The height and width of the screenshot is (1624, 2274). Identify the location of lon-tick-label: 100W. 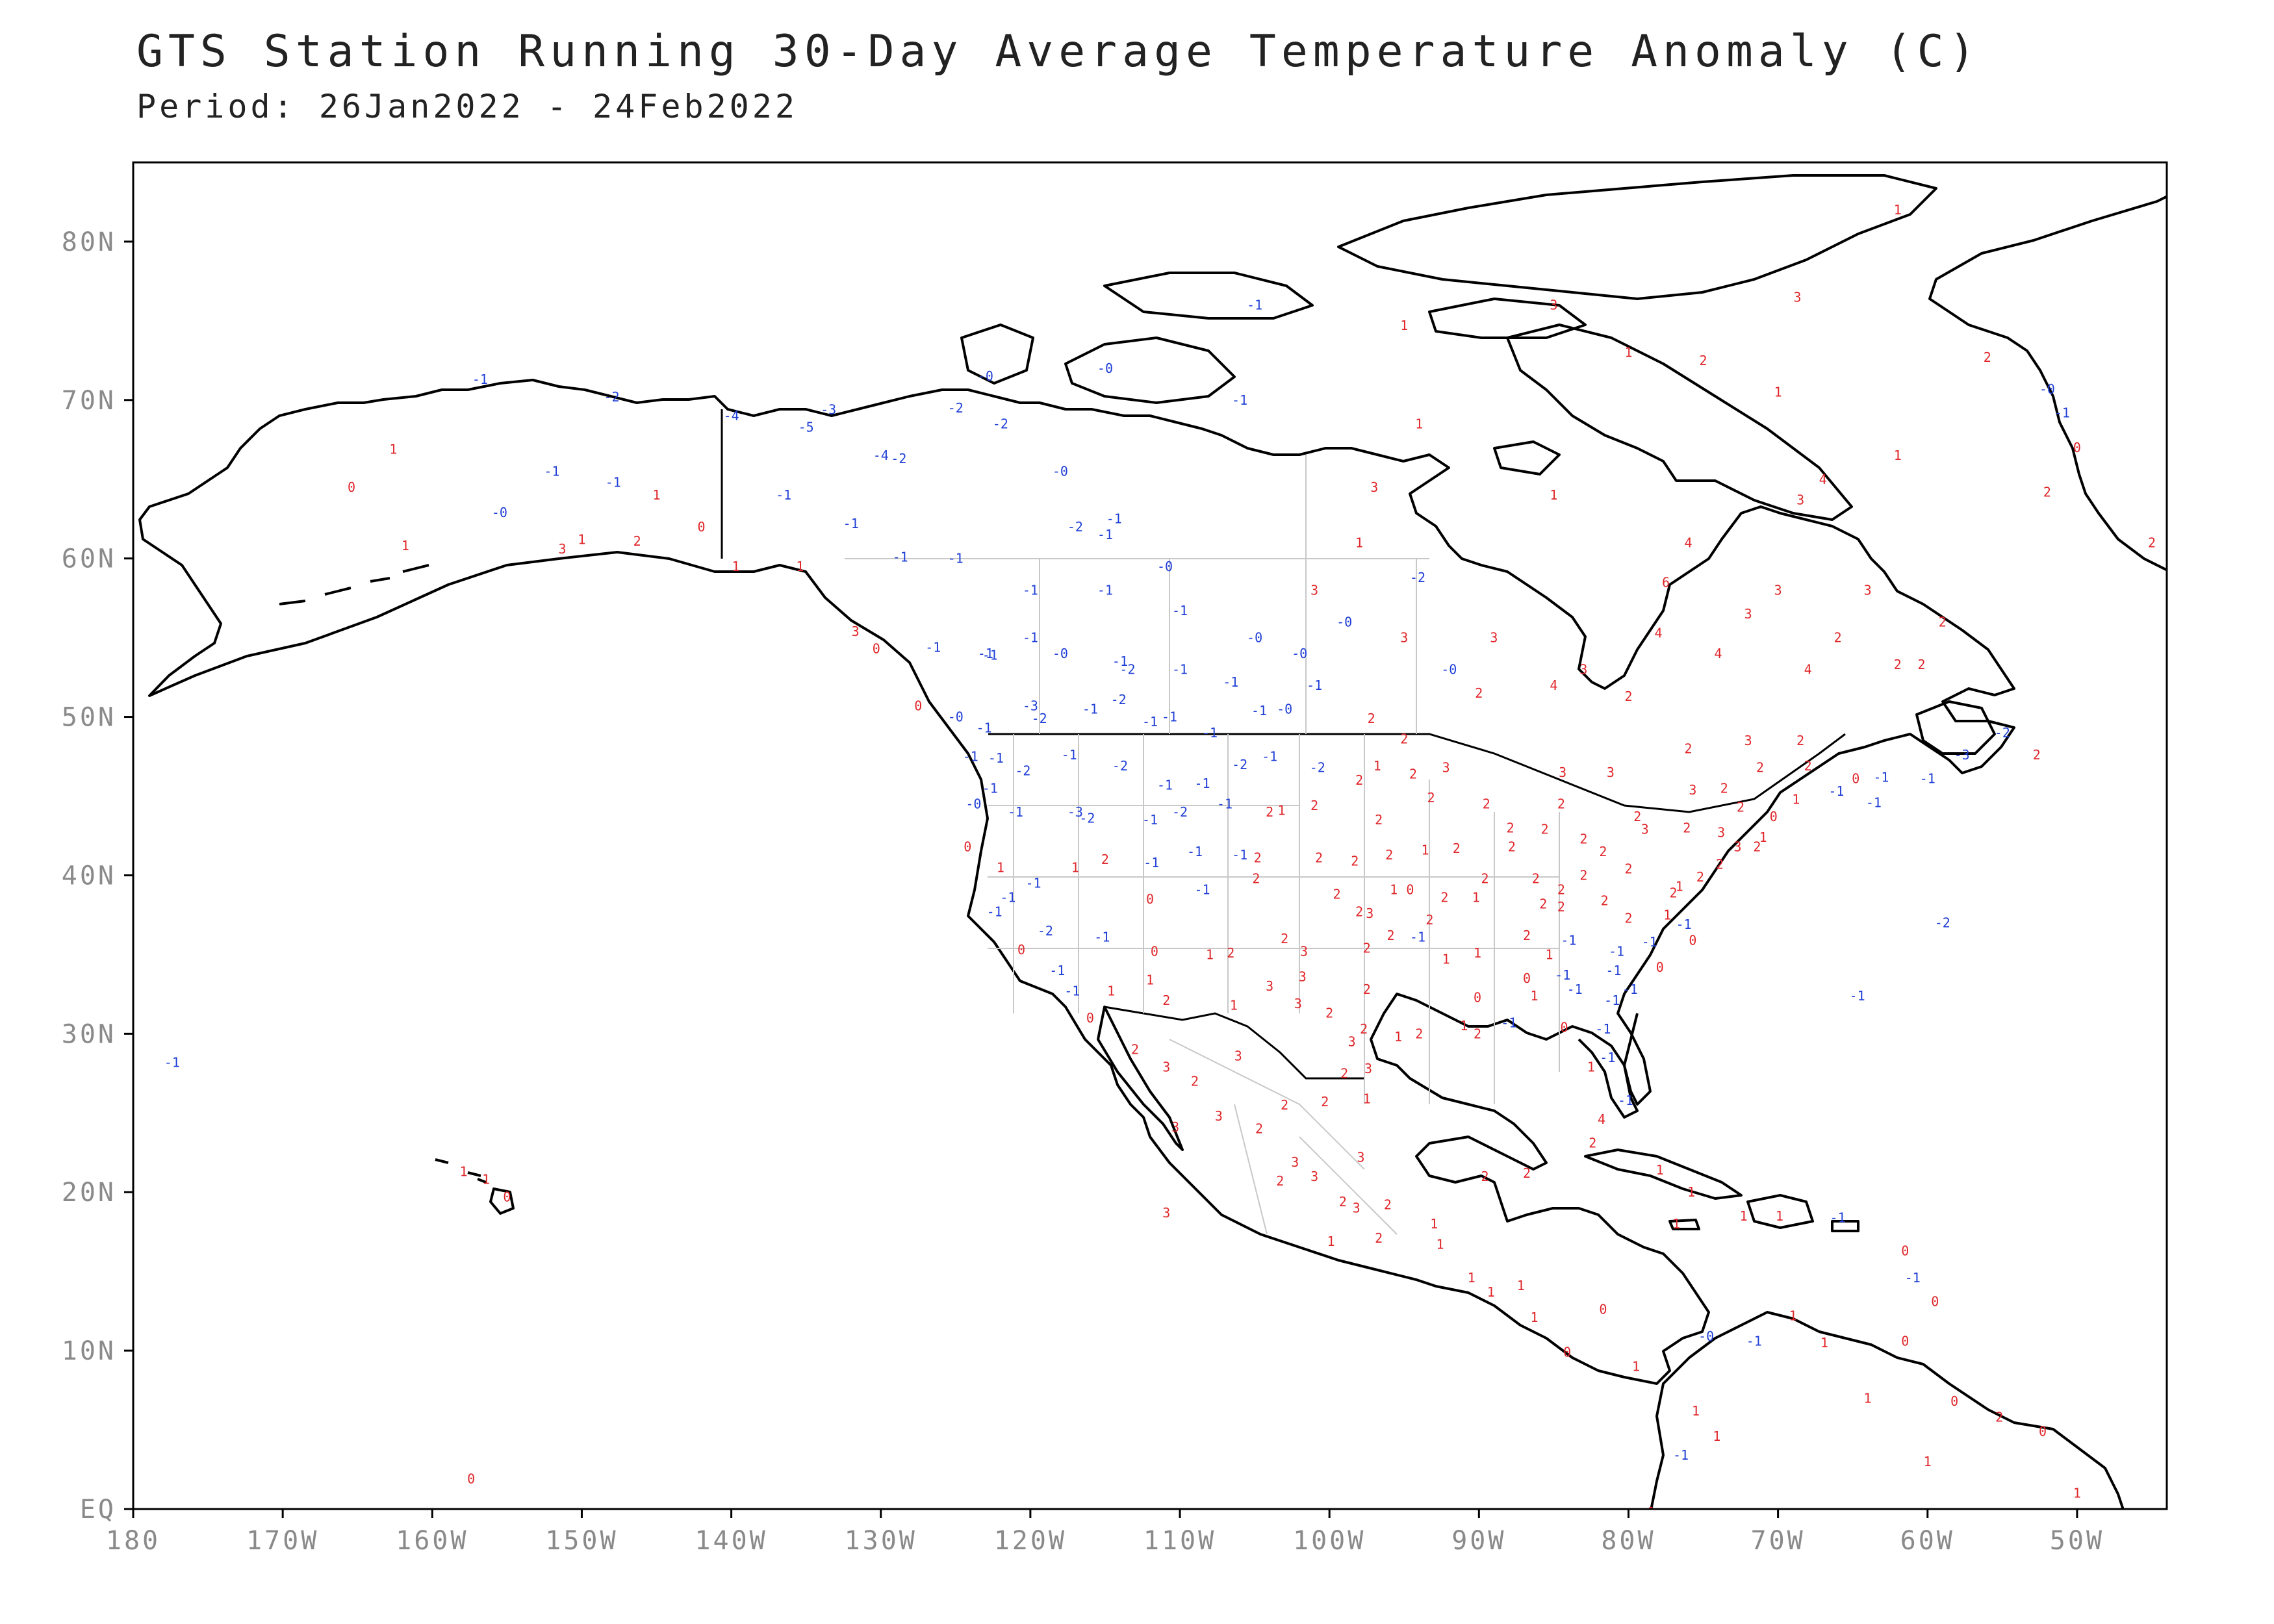
(1329, 1541).